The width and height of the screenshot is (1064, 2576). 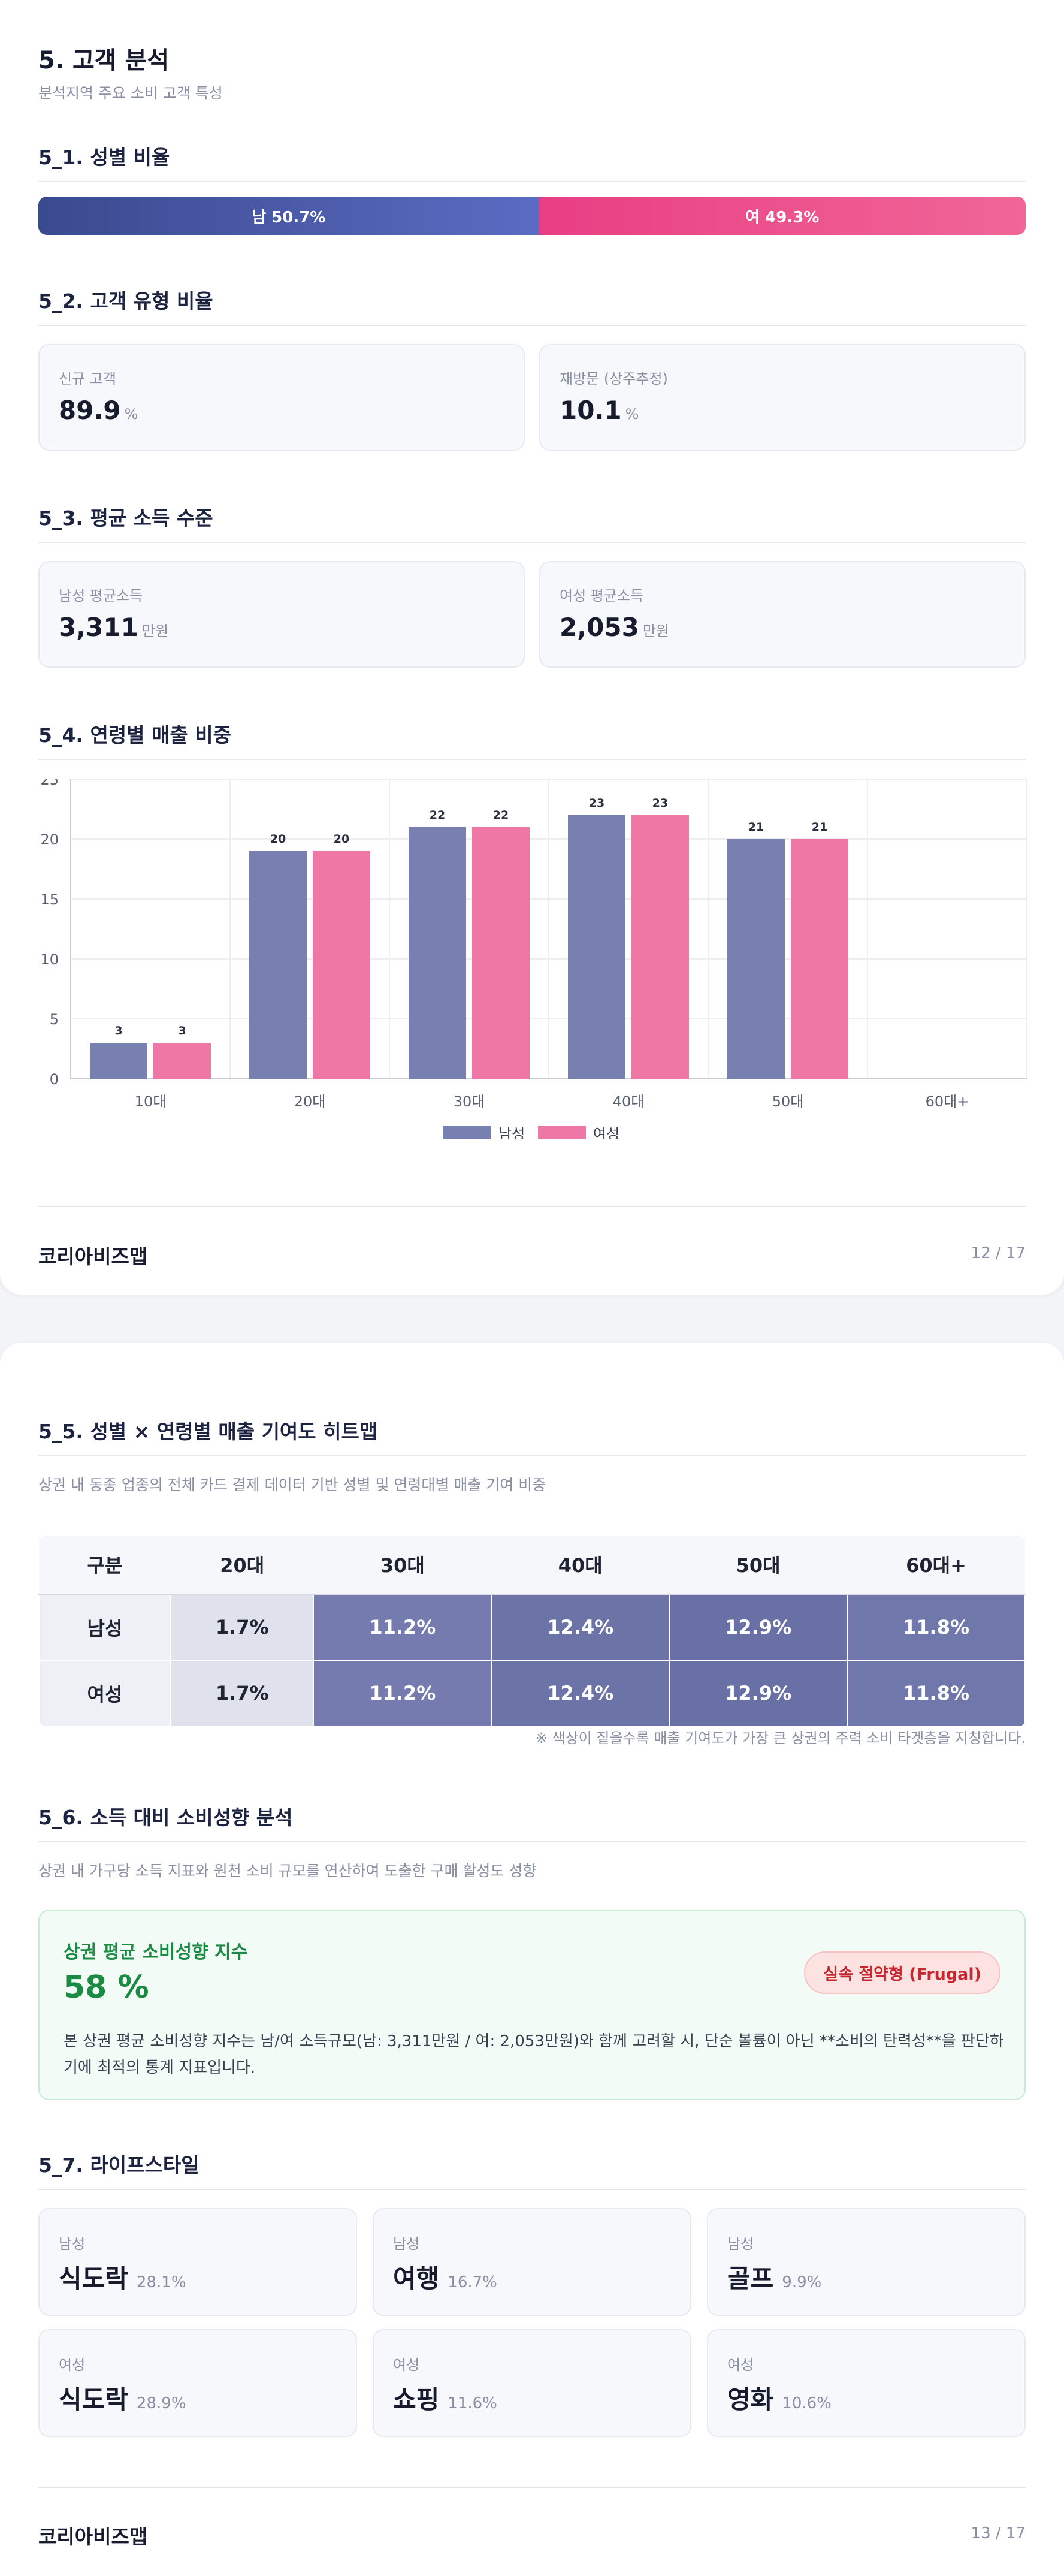 I want to click on card-label: 여성 평균소득, so click(x=602, y=596).